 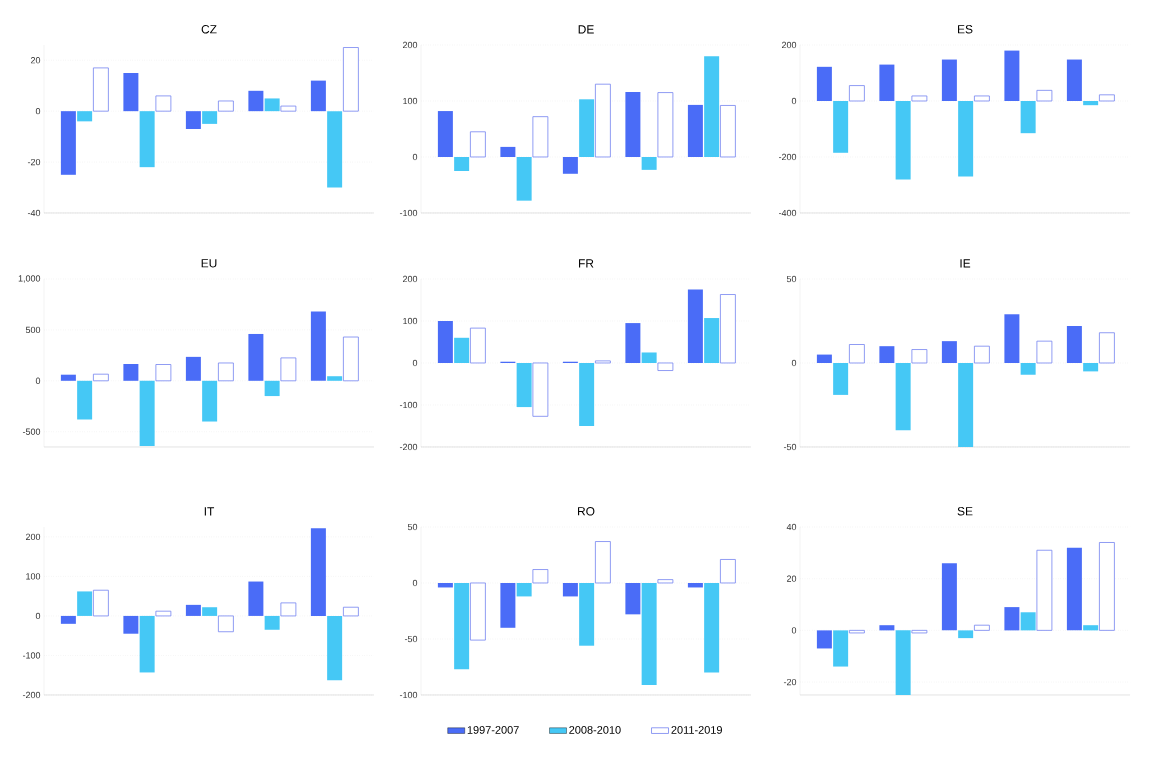 I want to click on y-tick-label: -50, so click(x=790, y=447).